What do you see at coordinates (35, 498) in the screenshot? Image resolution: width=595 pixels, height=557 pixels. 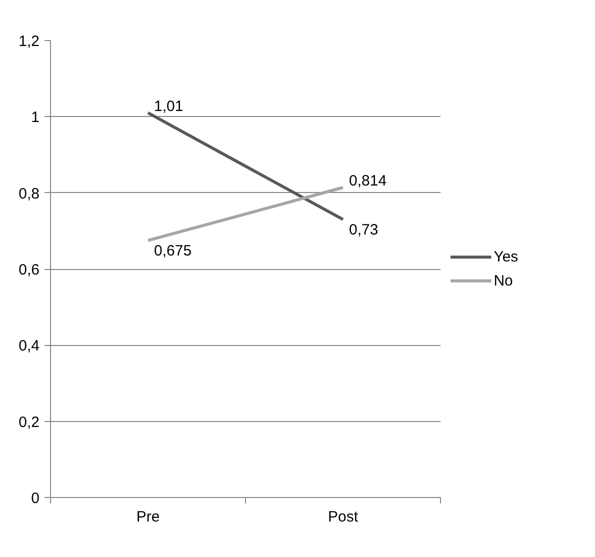 I see `y-tick-label: 0` at bounding box center [35, 498].